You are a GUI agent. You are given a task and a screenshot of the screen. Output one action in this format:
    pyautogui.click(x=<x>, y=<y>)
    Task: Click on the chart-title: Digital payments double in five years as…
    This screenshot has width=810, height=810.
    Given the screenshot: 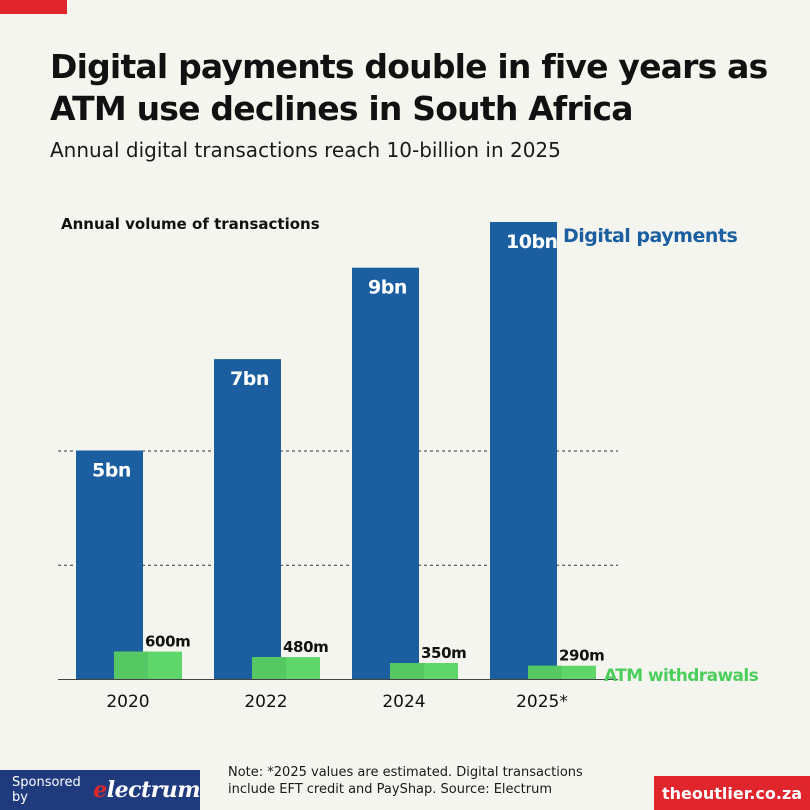 What is the action you would take?
    pyautogui.click(x=409, y=87)
    